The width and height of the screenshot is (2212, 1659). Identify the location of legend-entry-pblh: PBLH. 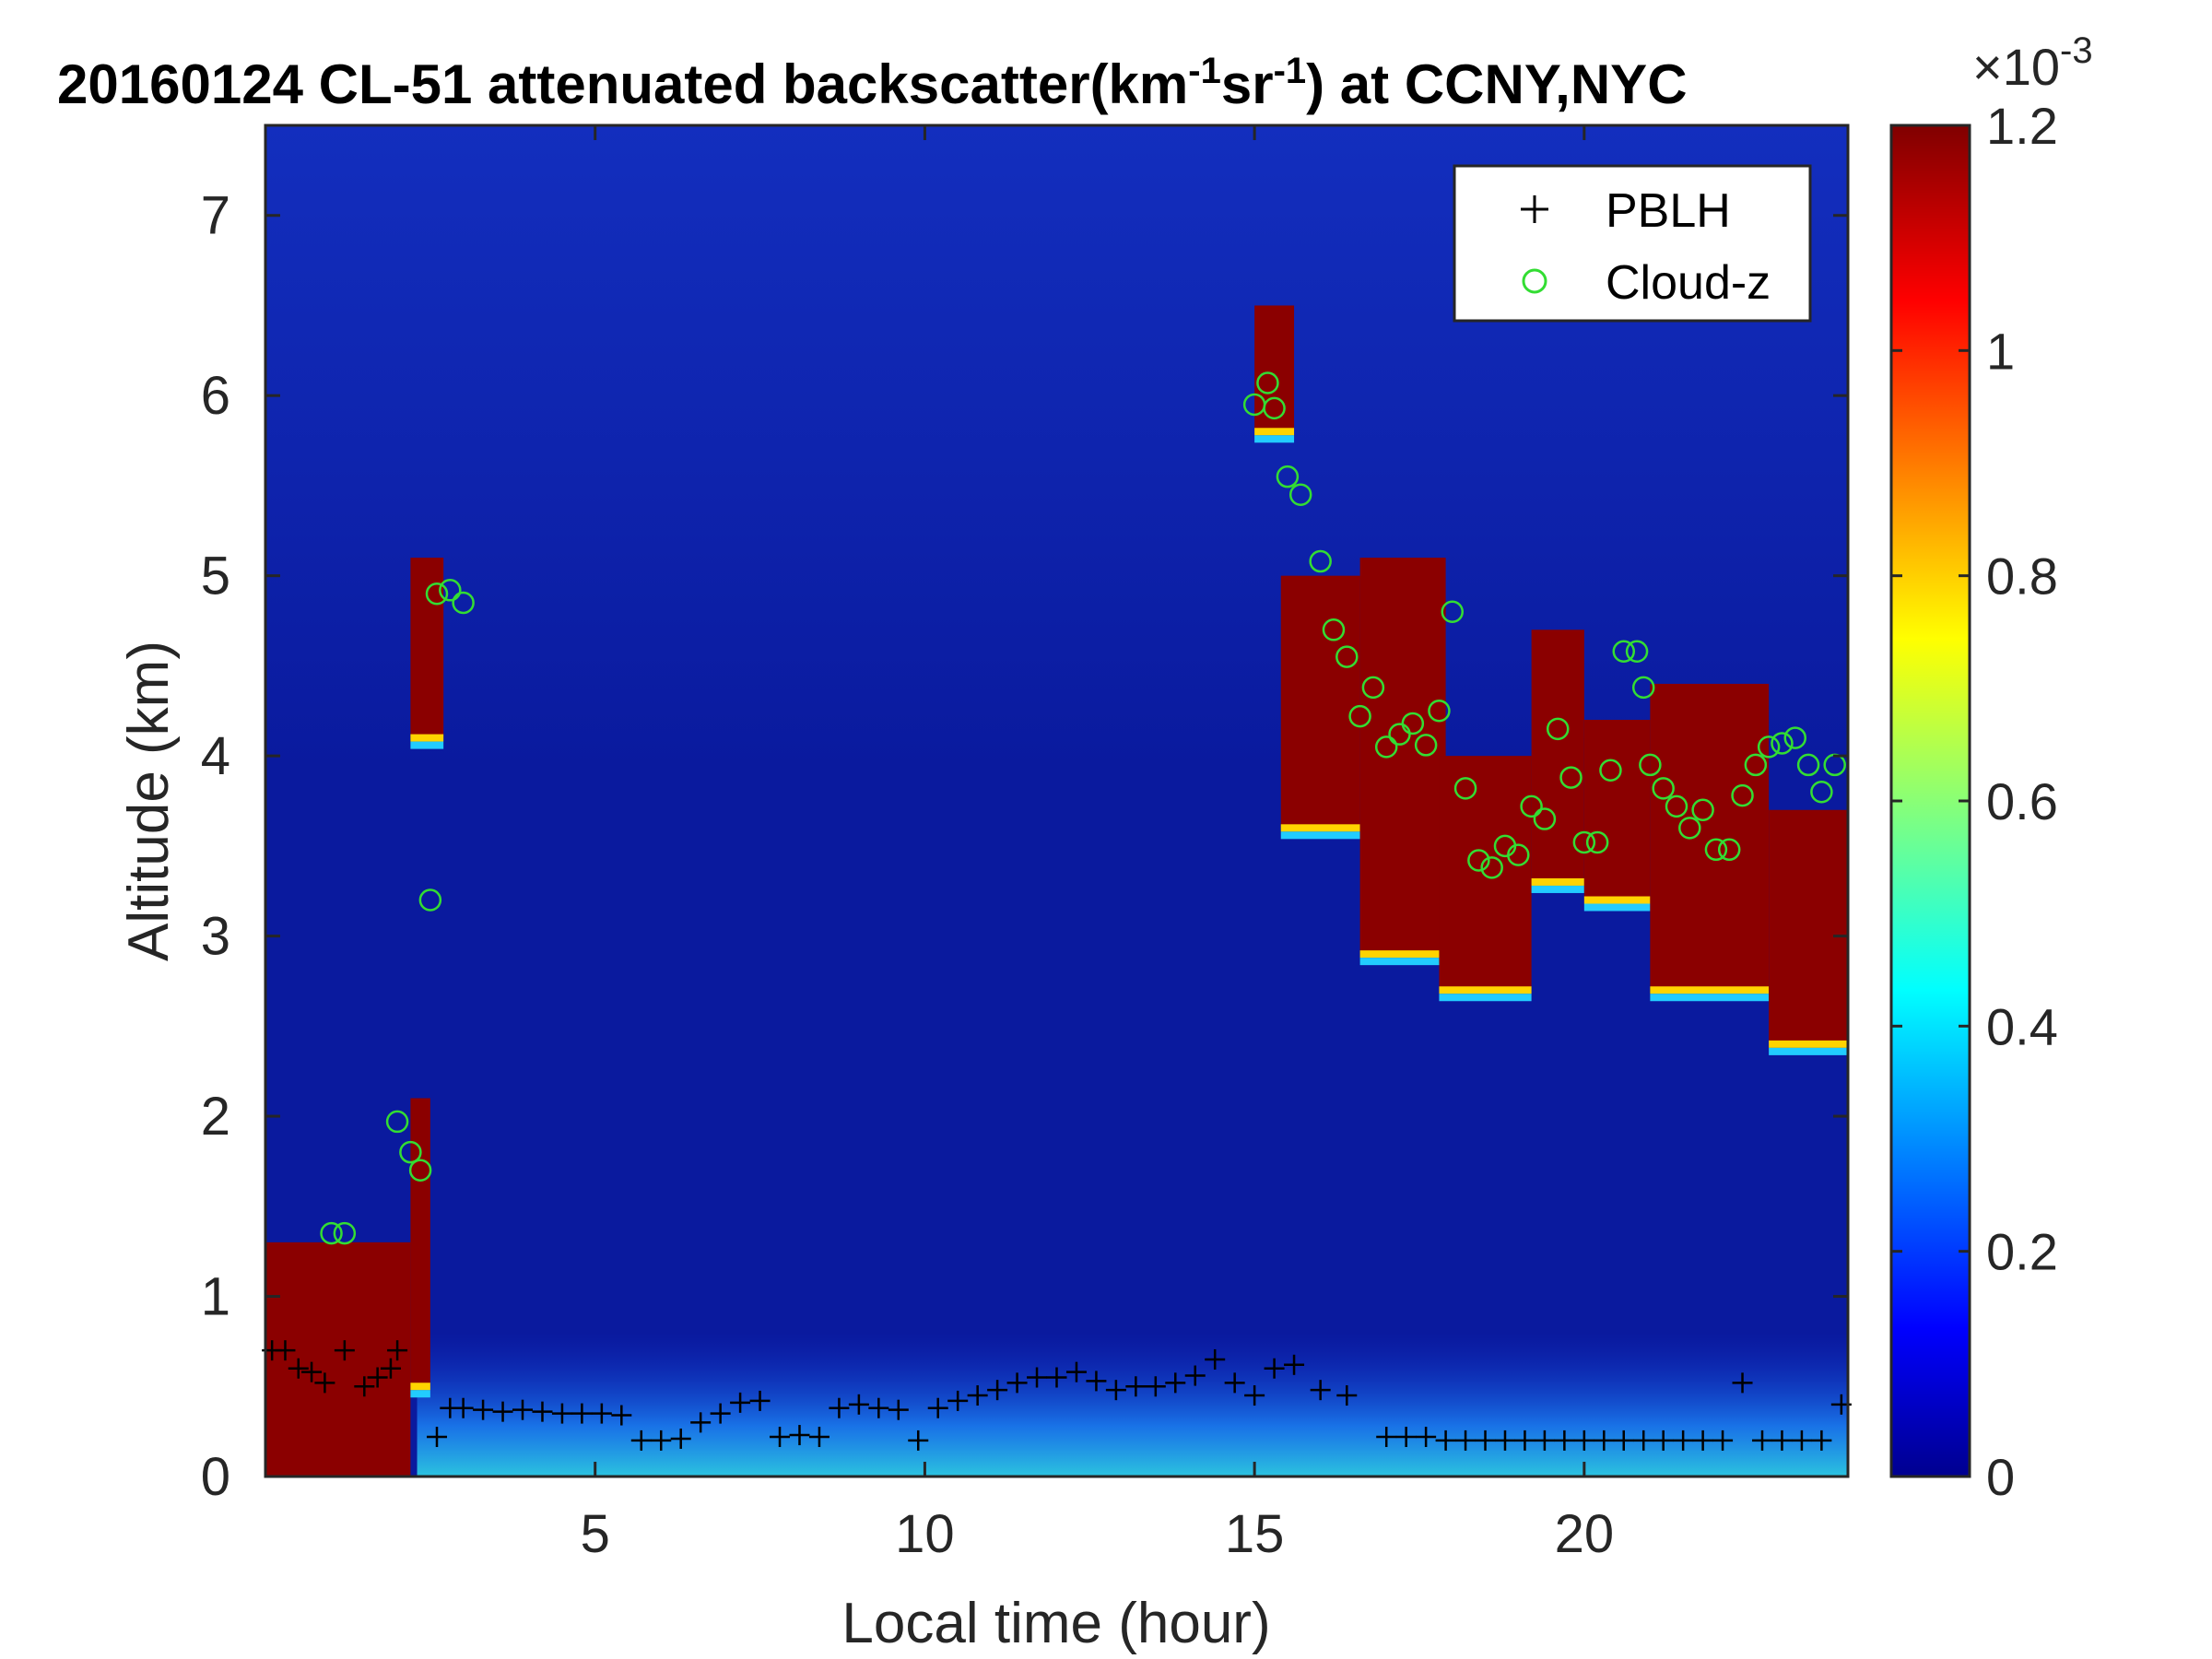
(1626, 211).